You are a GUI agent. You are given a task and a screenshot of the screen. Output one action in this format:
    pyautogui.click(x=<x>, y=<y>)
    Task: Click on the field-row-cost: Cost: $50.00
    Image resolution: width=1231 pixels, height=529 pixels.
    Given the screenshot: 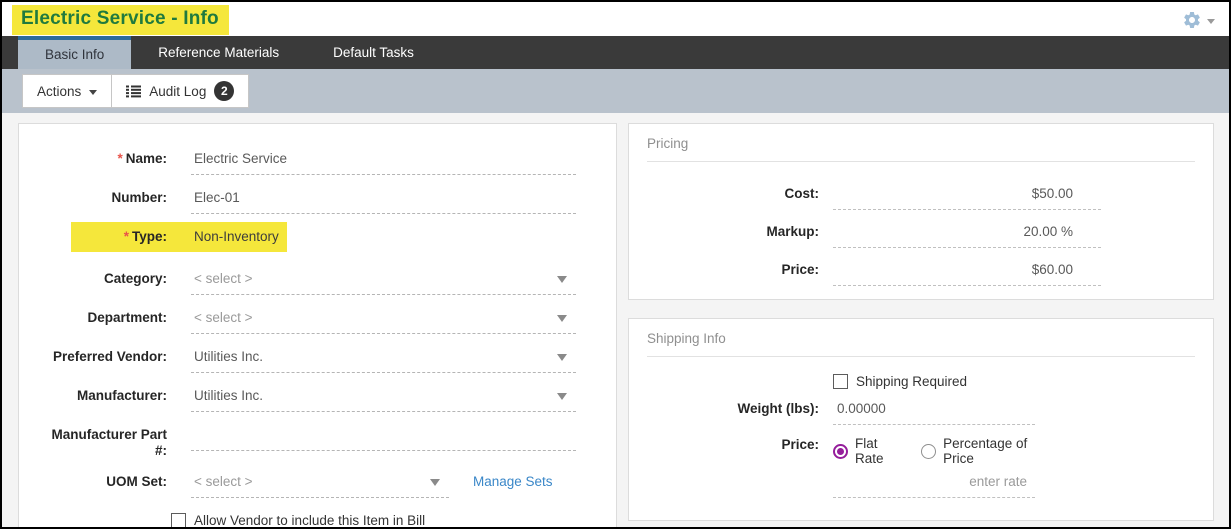 What is the action you would take?
    pyautogui.click(x=921, y=197)
    